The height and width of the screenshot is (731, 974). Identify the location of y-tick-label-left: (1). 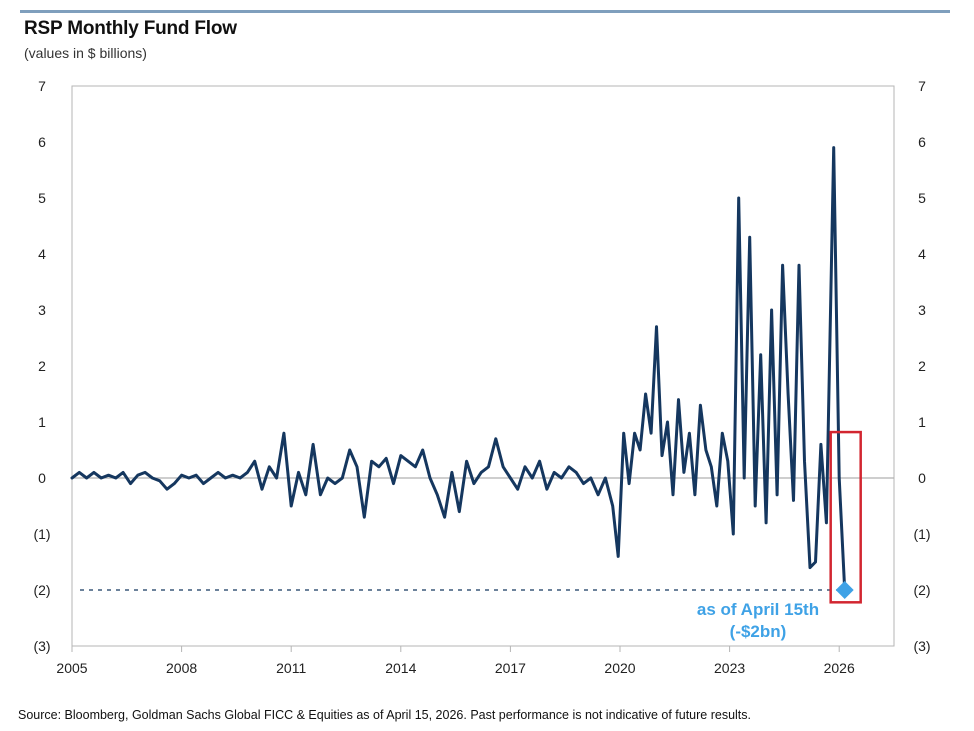
(41, 534).